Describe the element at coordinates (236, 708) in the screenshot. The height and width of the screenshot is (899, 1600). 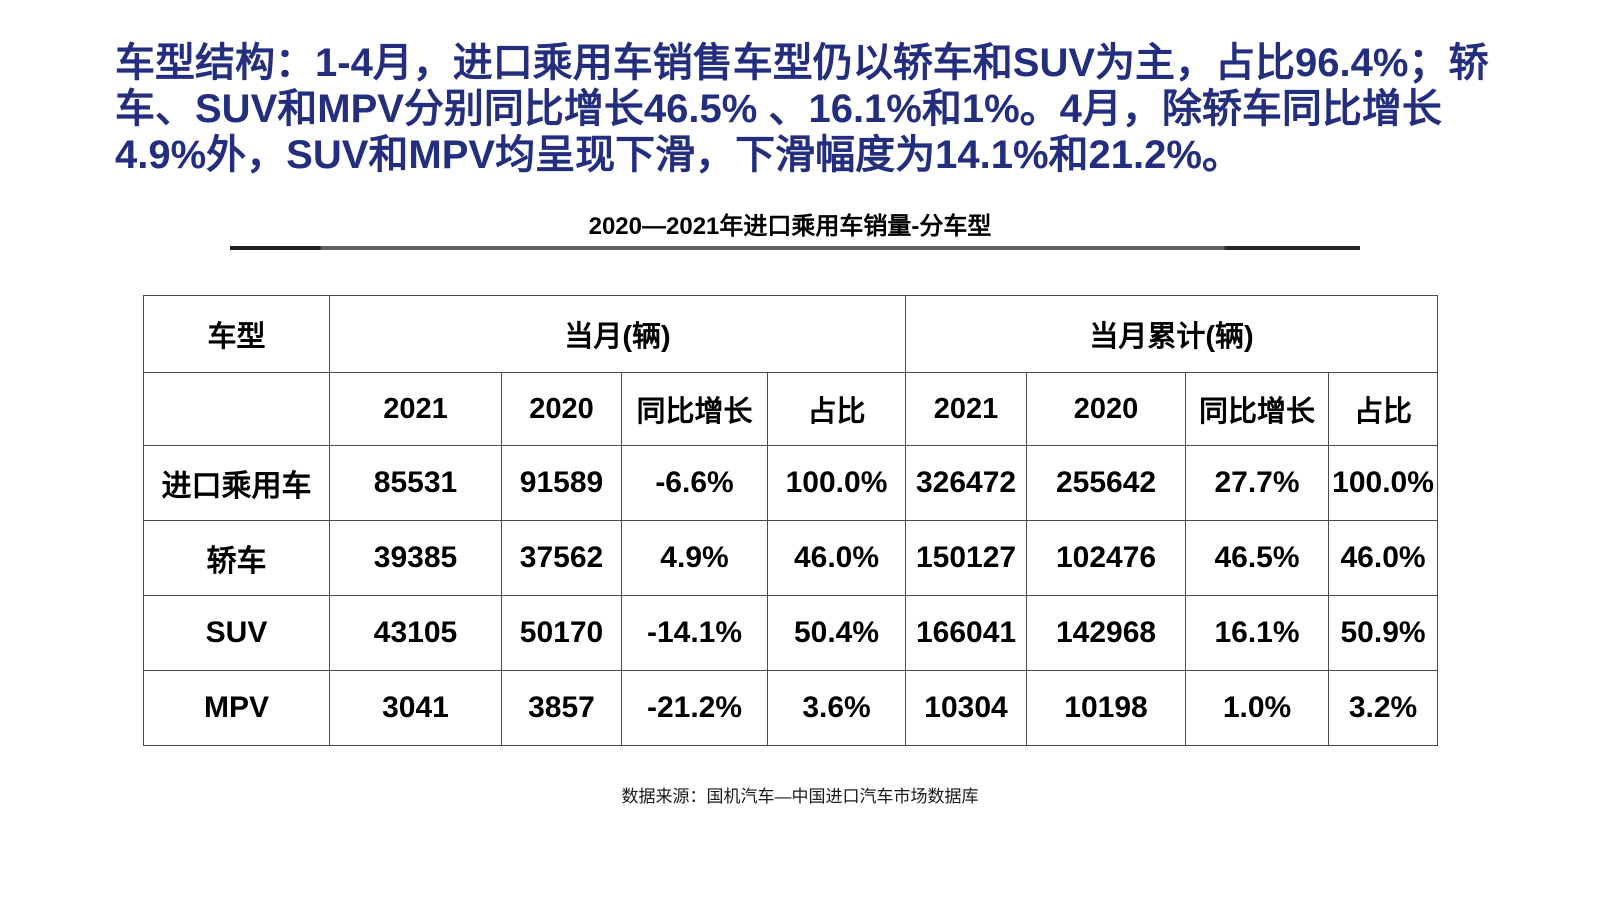
I see `row-label: MPV` at that location.